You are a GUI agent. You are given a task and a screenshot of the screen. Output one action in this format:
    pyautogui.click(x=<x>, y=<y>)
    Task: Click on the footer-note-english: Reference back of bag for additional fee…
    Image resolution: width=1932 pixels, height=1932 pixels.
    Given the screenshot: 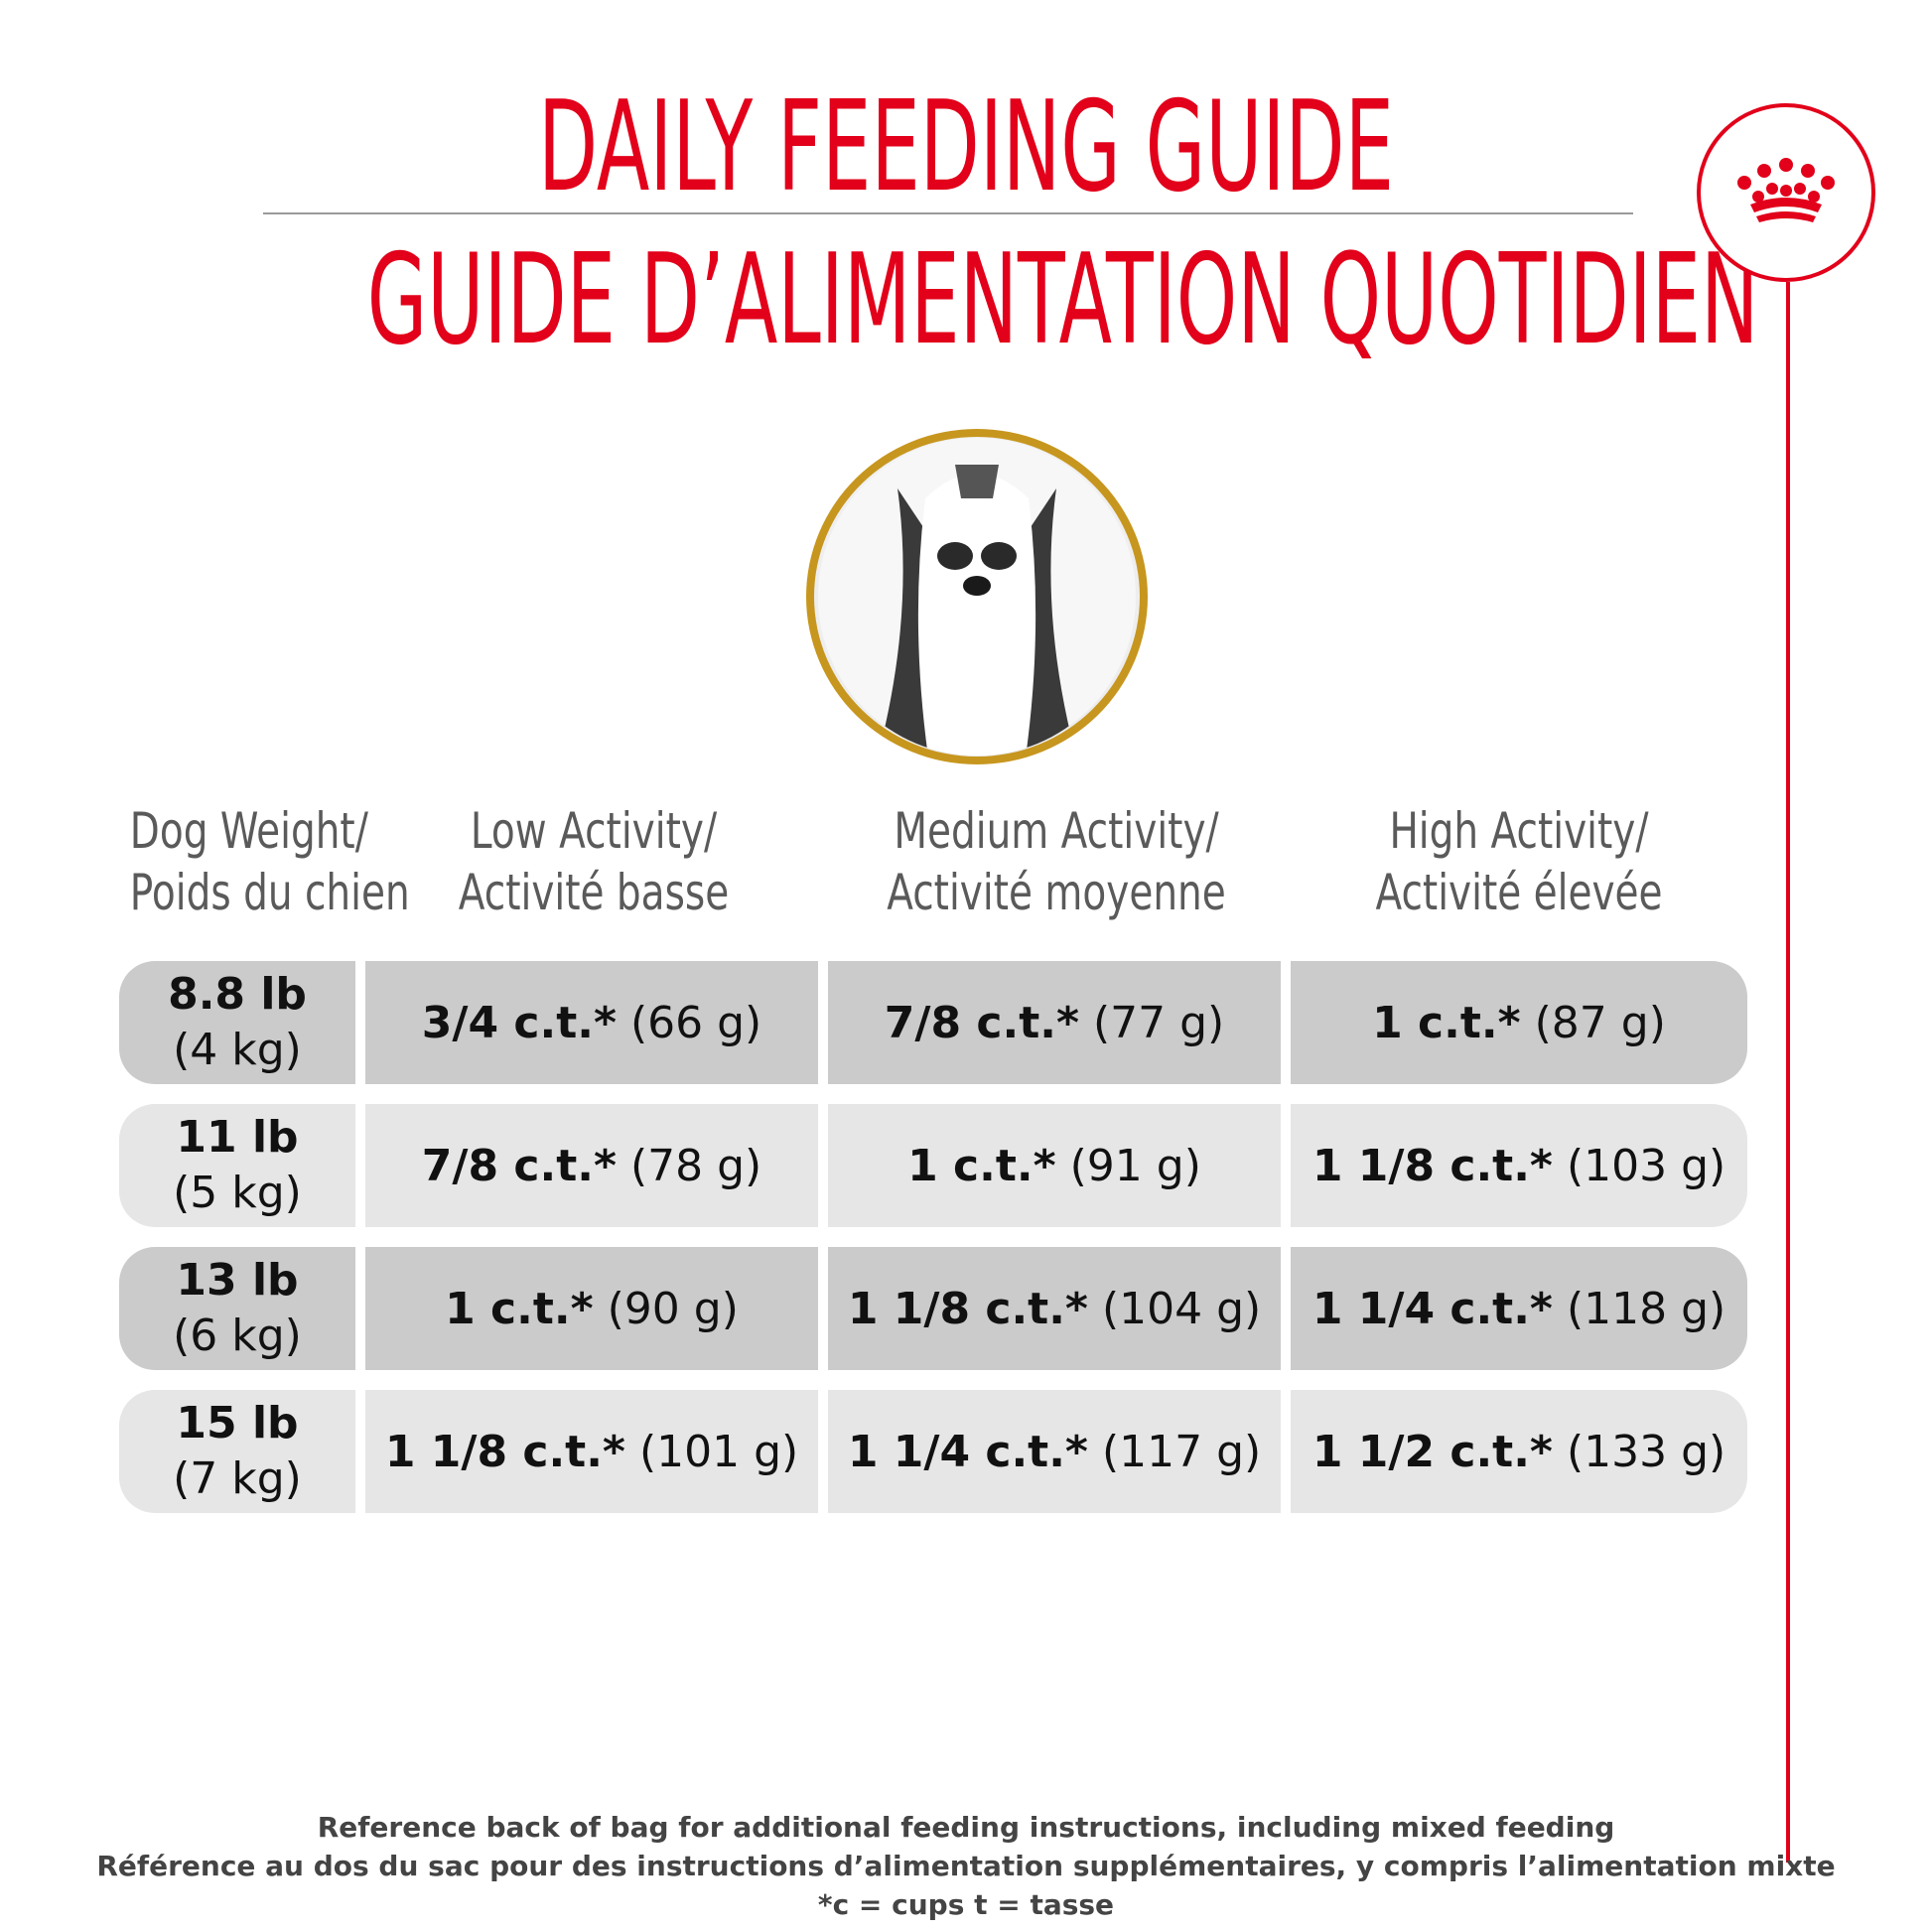 What is the action you would take?
    pyautogui.click(x=966, y=1828)
    